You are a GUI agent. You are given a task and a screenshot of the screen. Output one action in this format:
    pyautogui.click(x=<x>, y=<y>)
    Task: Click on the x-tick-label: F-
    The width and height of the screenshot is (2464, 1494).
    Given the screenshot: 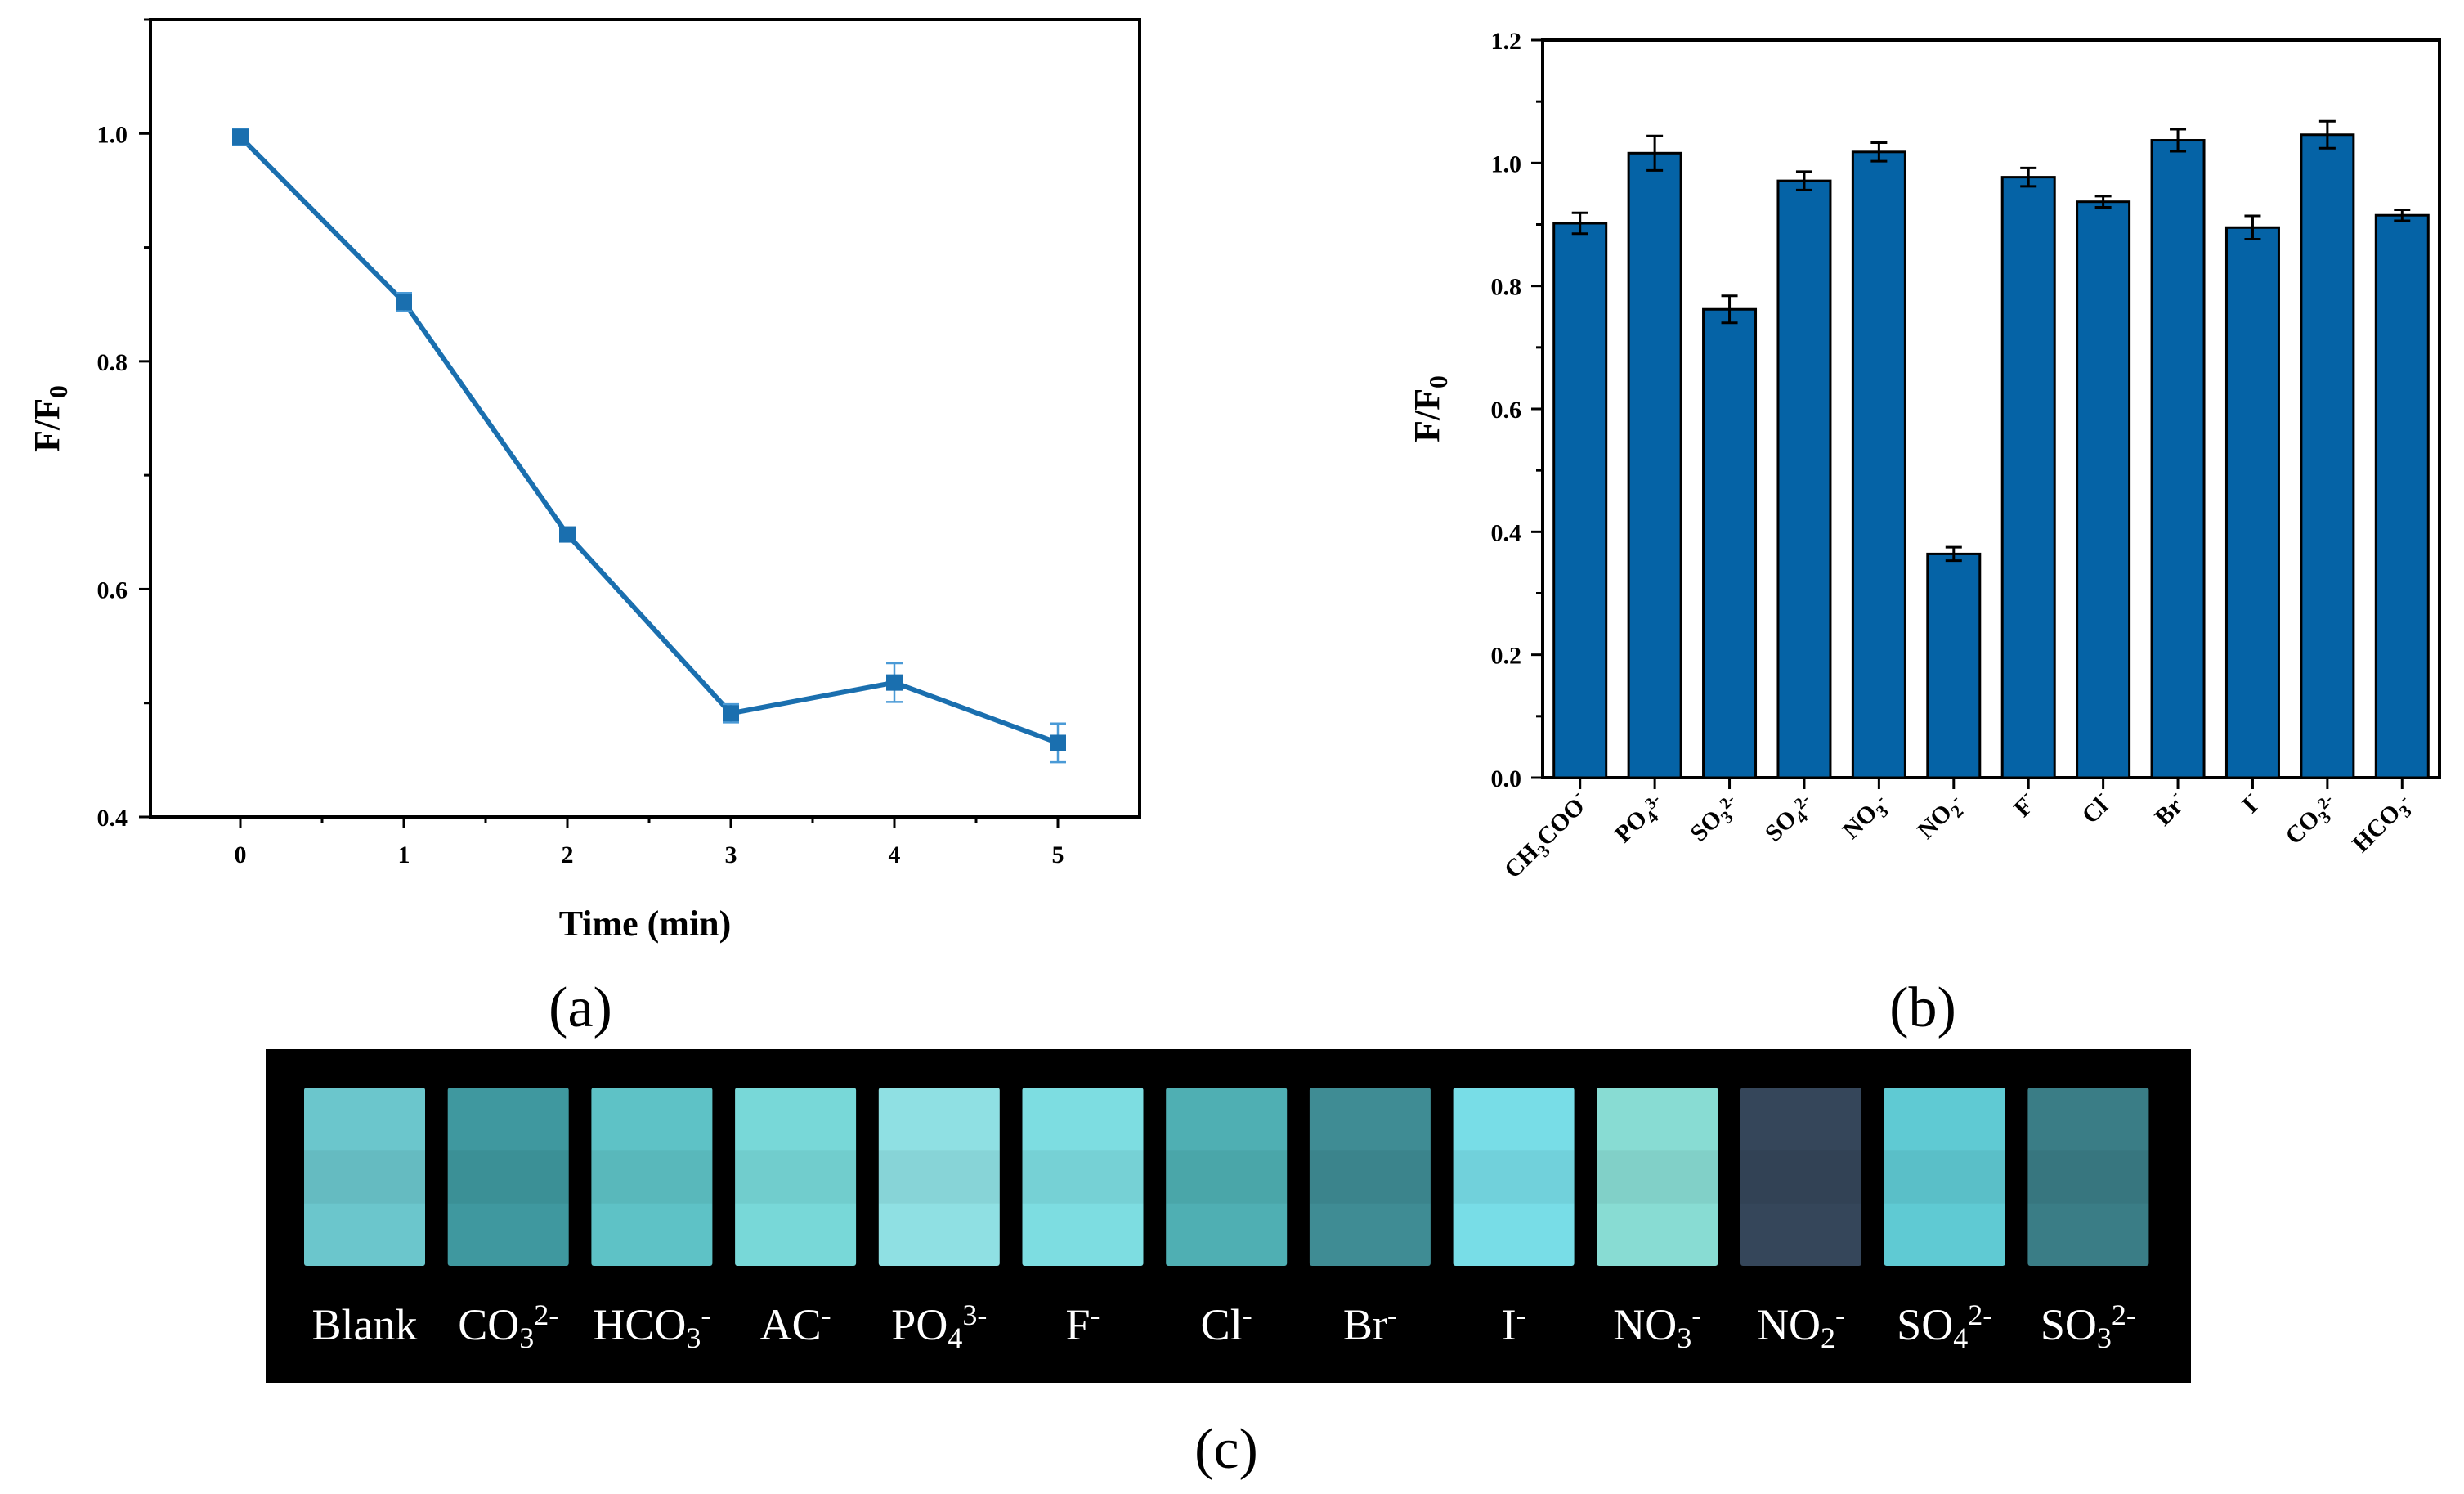 What is the action you would take?
    pyautogui.click(x=2024, y=804)
    